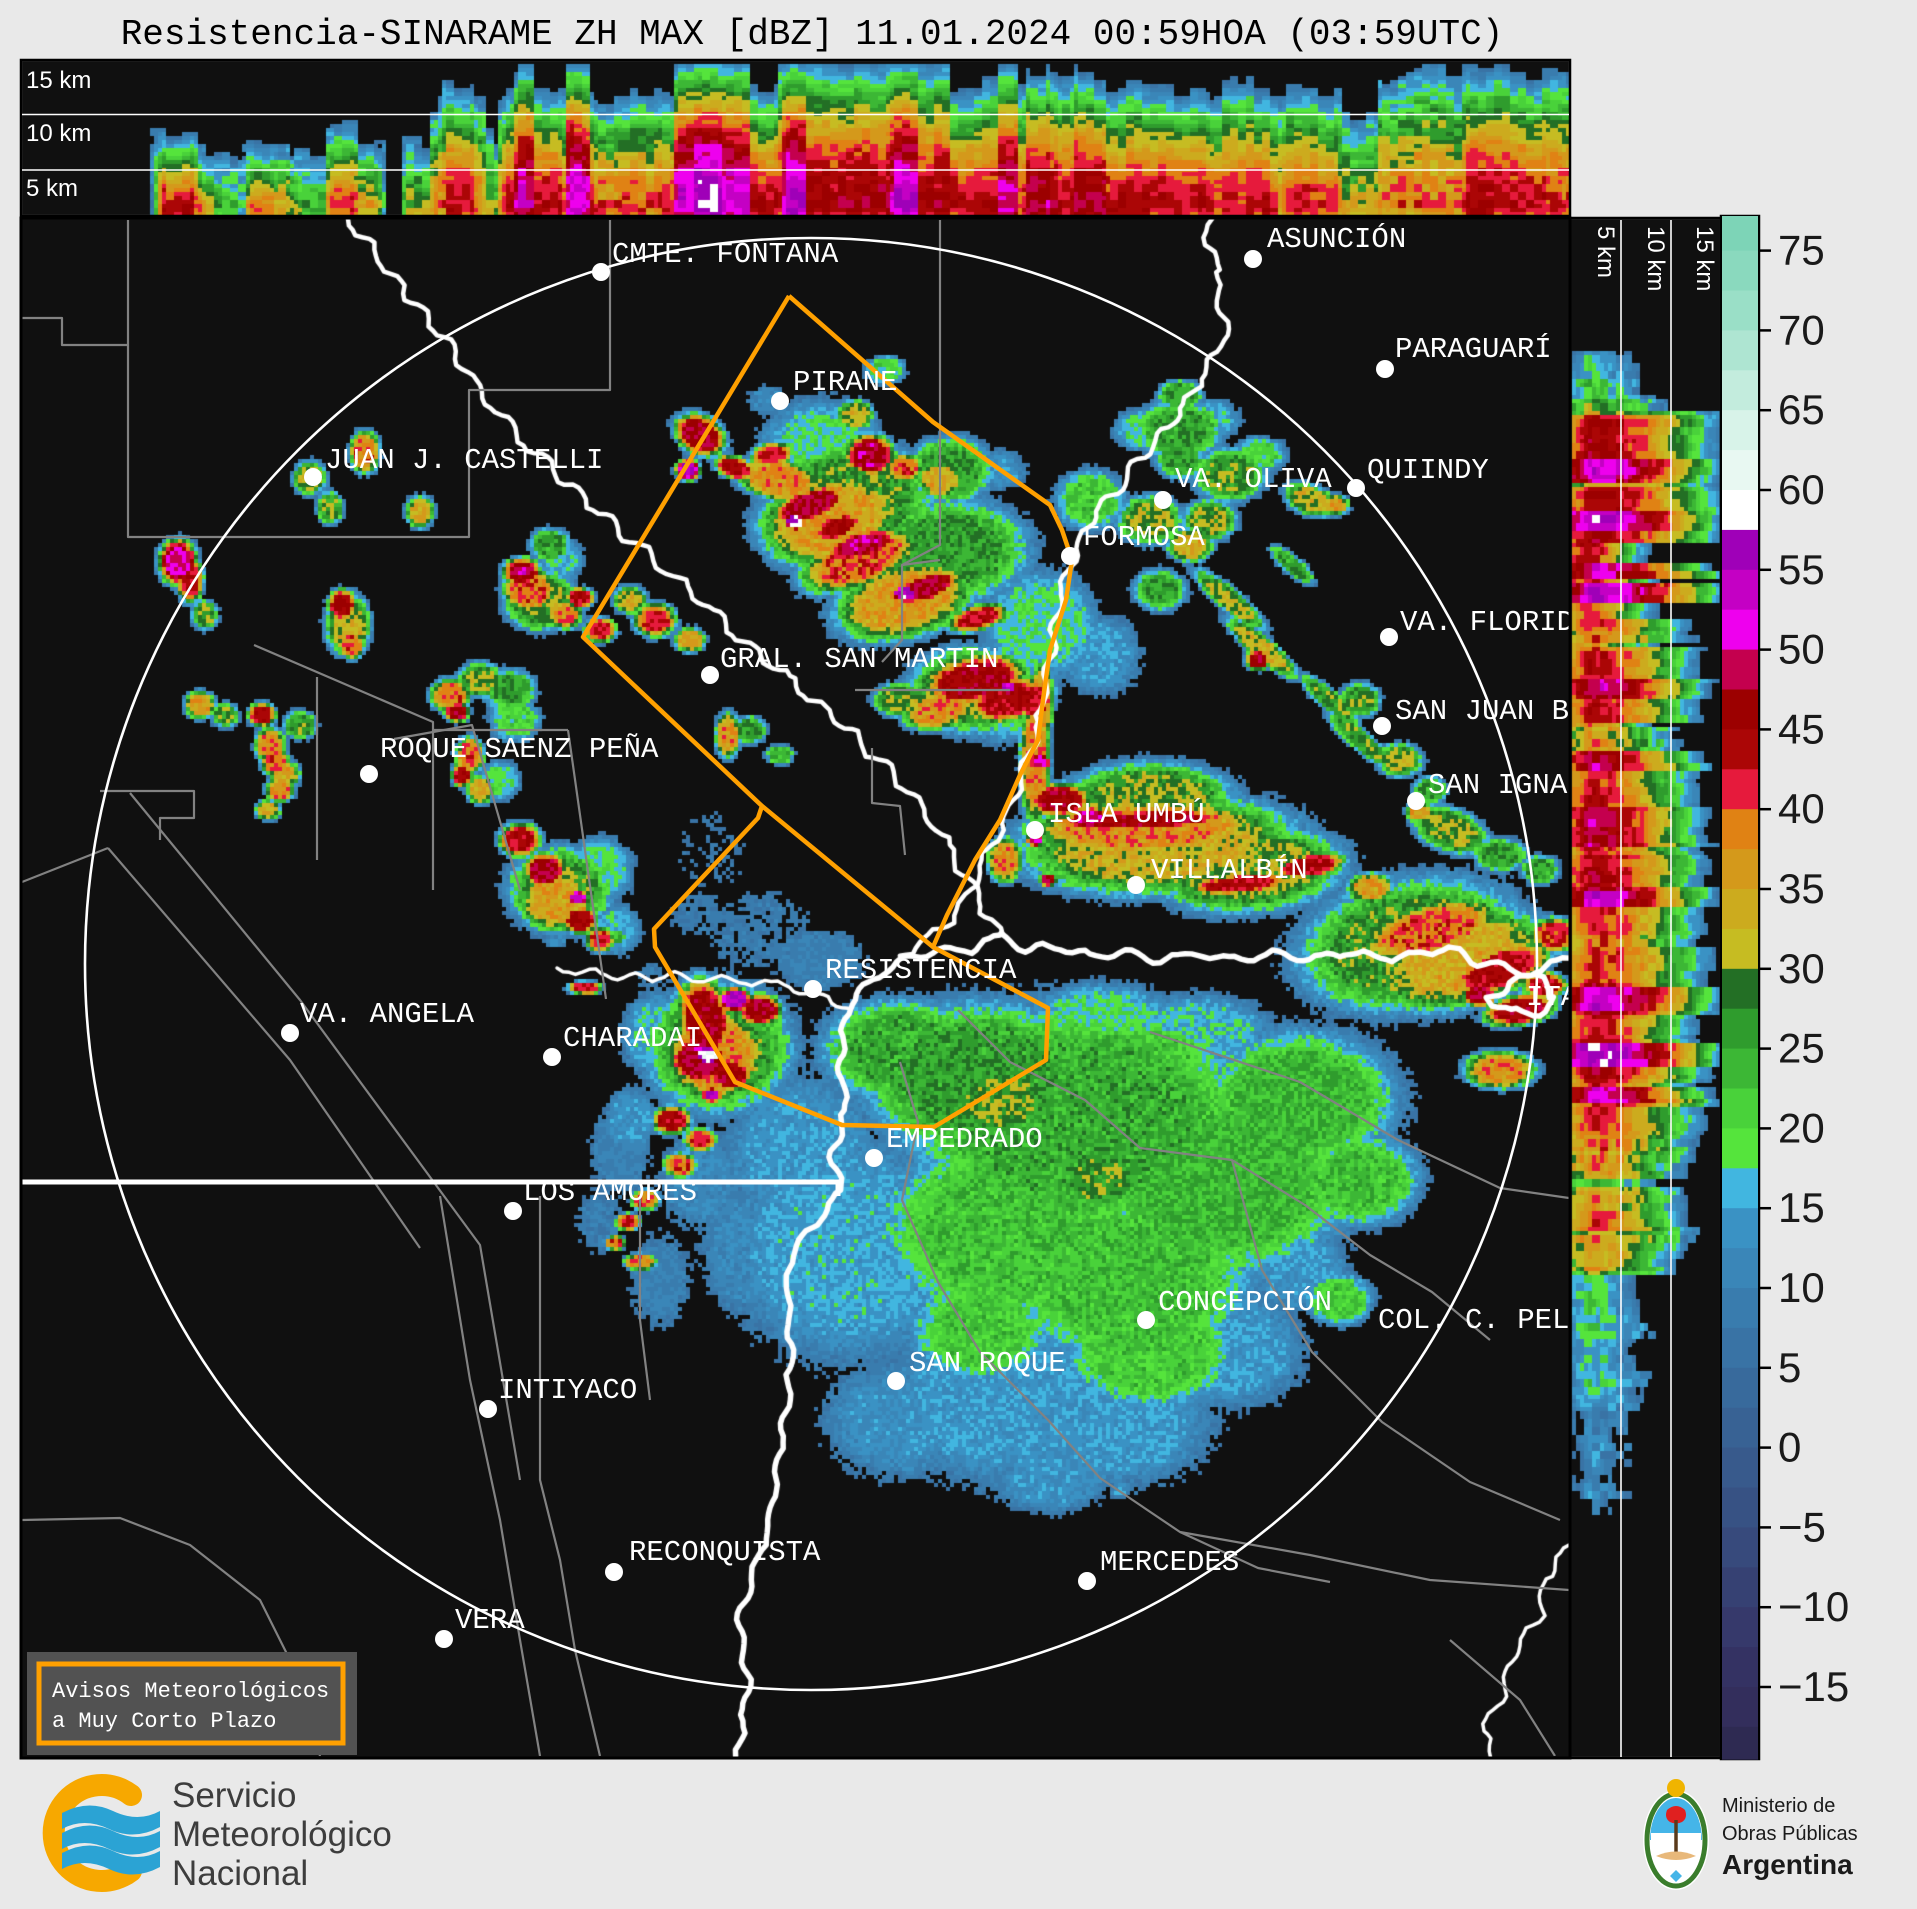  Describe the element at coordinates (1496, 622) in the screenshot. I see `svg-text: VA. FLORIDA` at that location.